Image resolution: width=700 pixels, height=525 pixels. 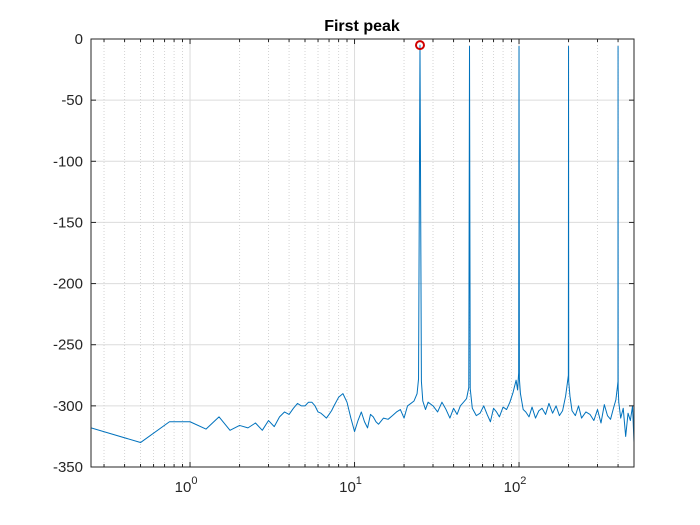 I want to click on chart-title: First peak, so click(x=362, y=26).